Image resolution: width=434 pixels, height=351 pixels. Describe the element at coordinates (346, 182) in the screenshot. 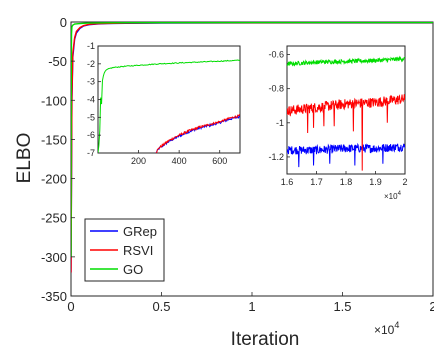

I see `inset-right-x-tick-label: 1.8` at that location.